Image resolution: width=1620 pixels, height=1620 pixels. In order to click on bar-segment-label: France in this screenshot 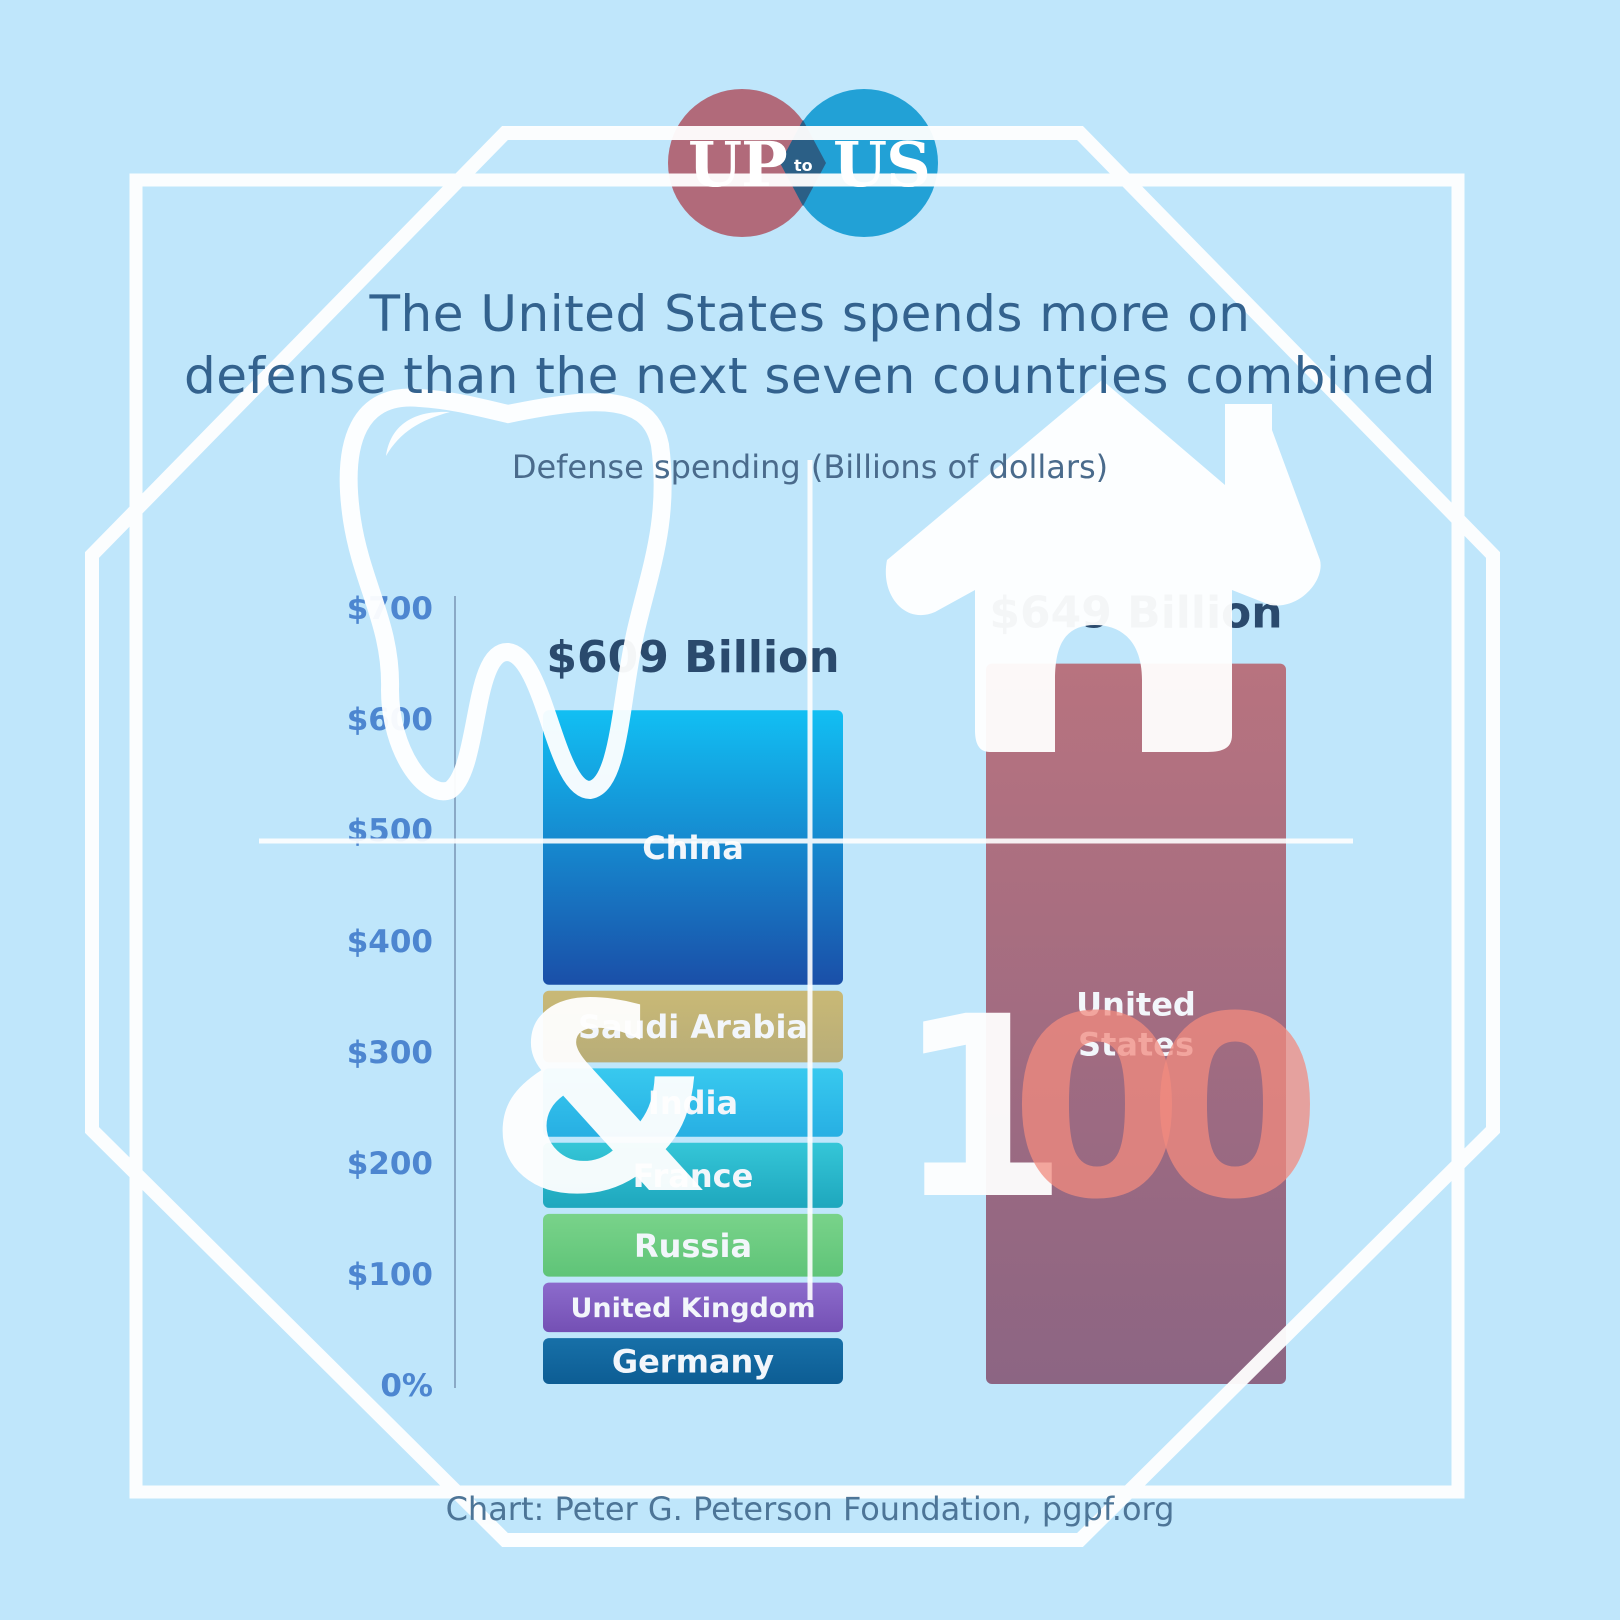, I will do `click(693, 1176)`.